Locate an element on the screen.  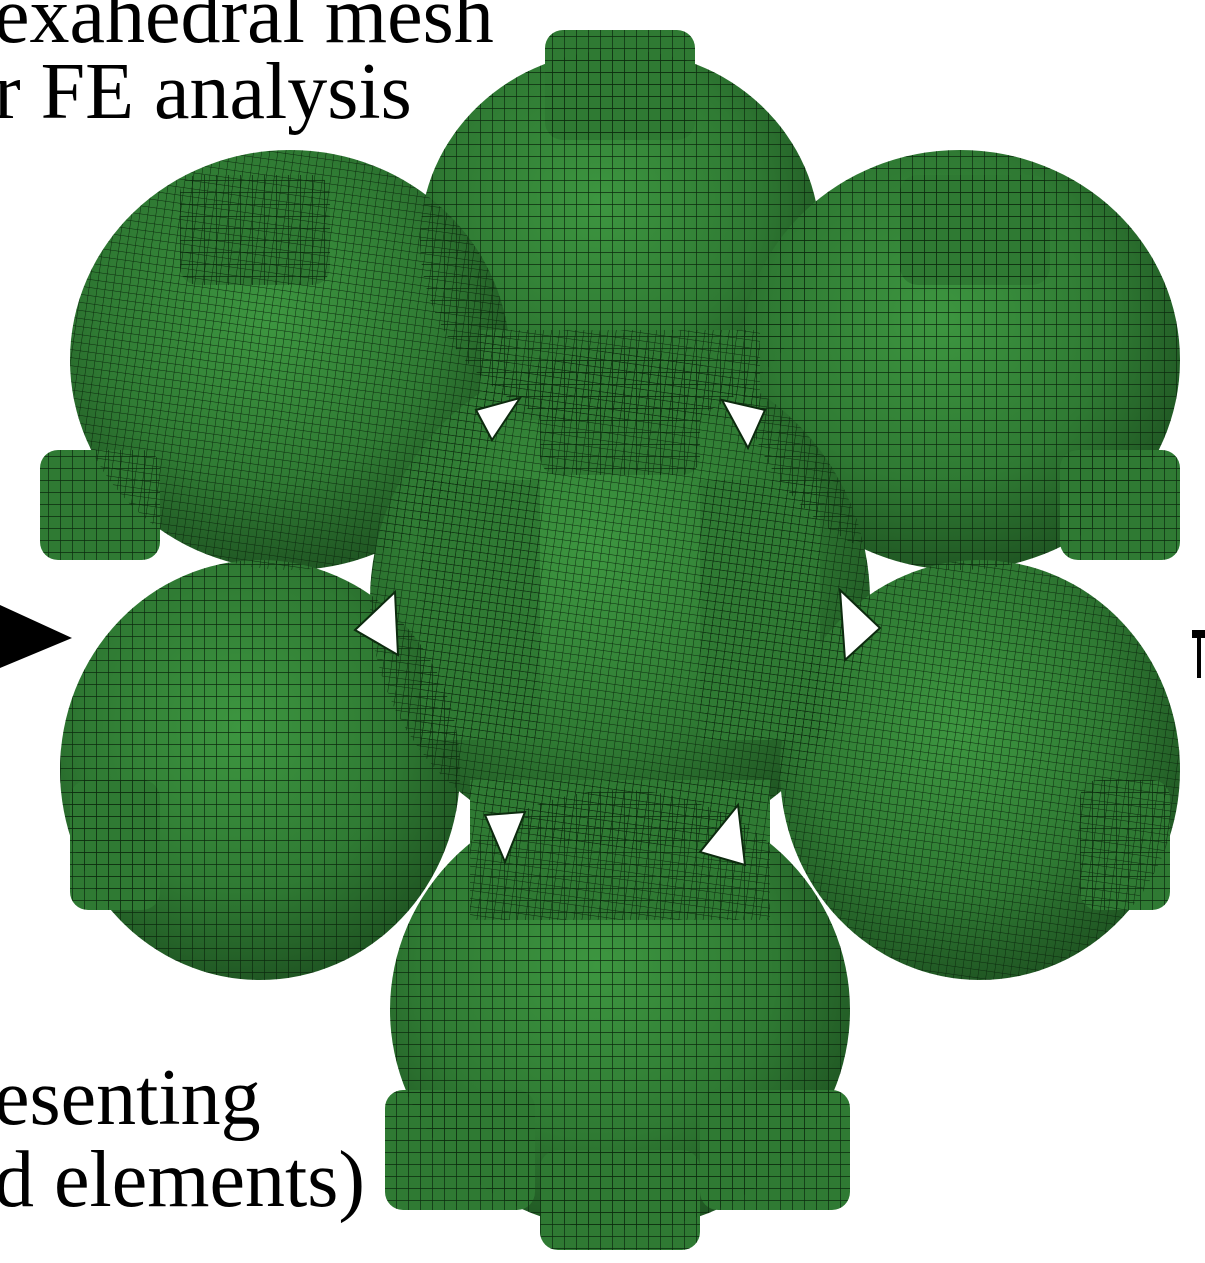
hole-upper-right is located at coordinates (743, 424).